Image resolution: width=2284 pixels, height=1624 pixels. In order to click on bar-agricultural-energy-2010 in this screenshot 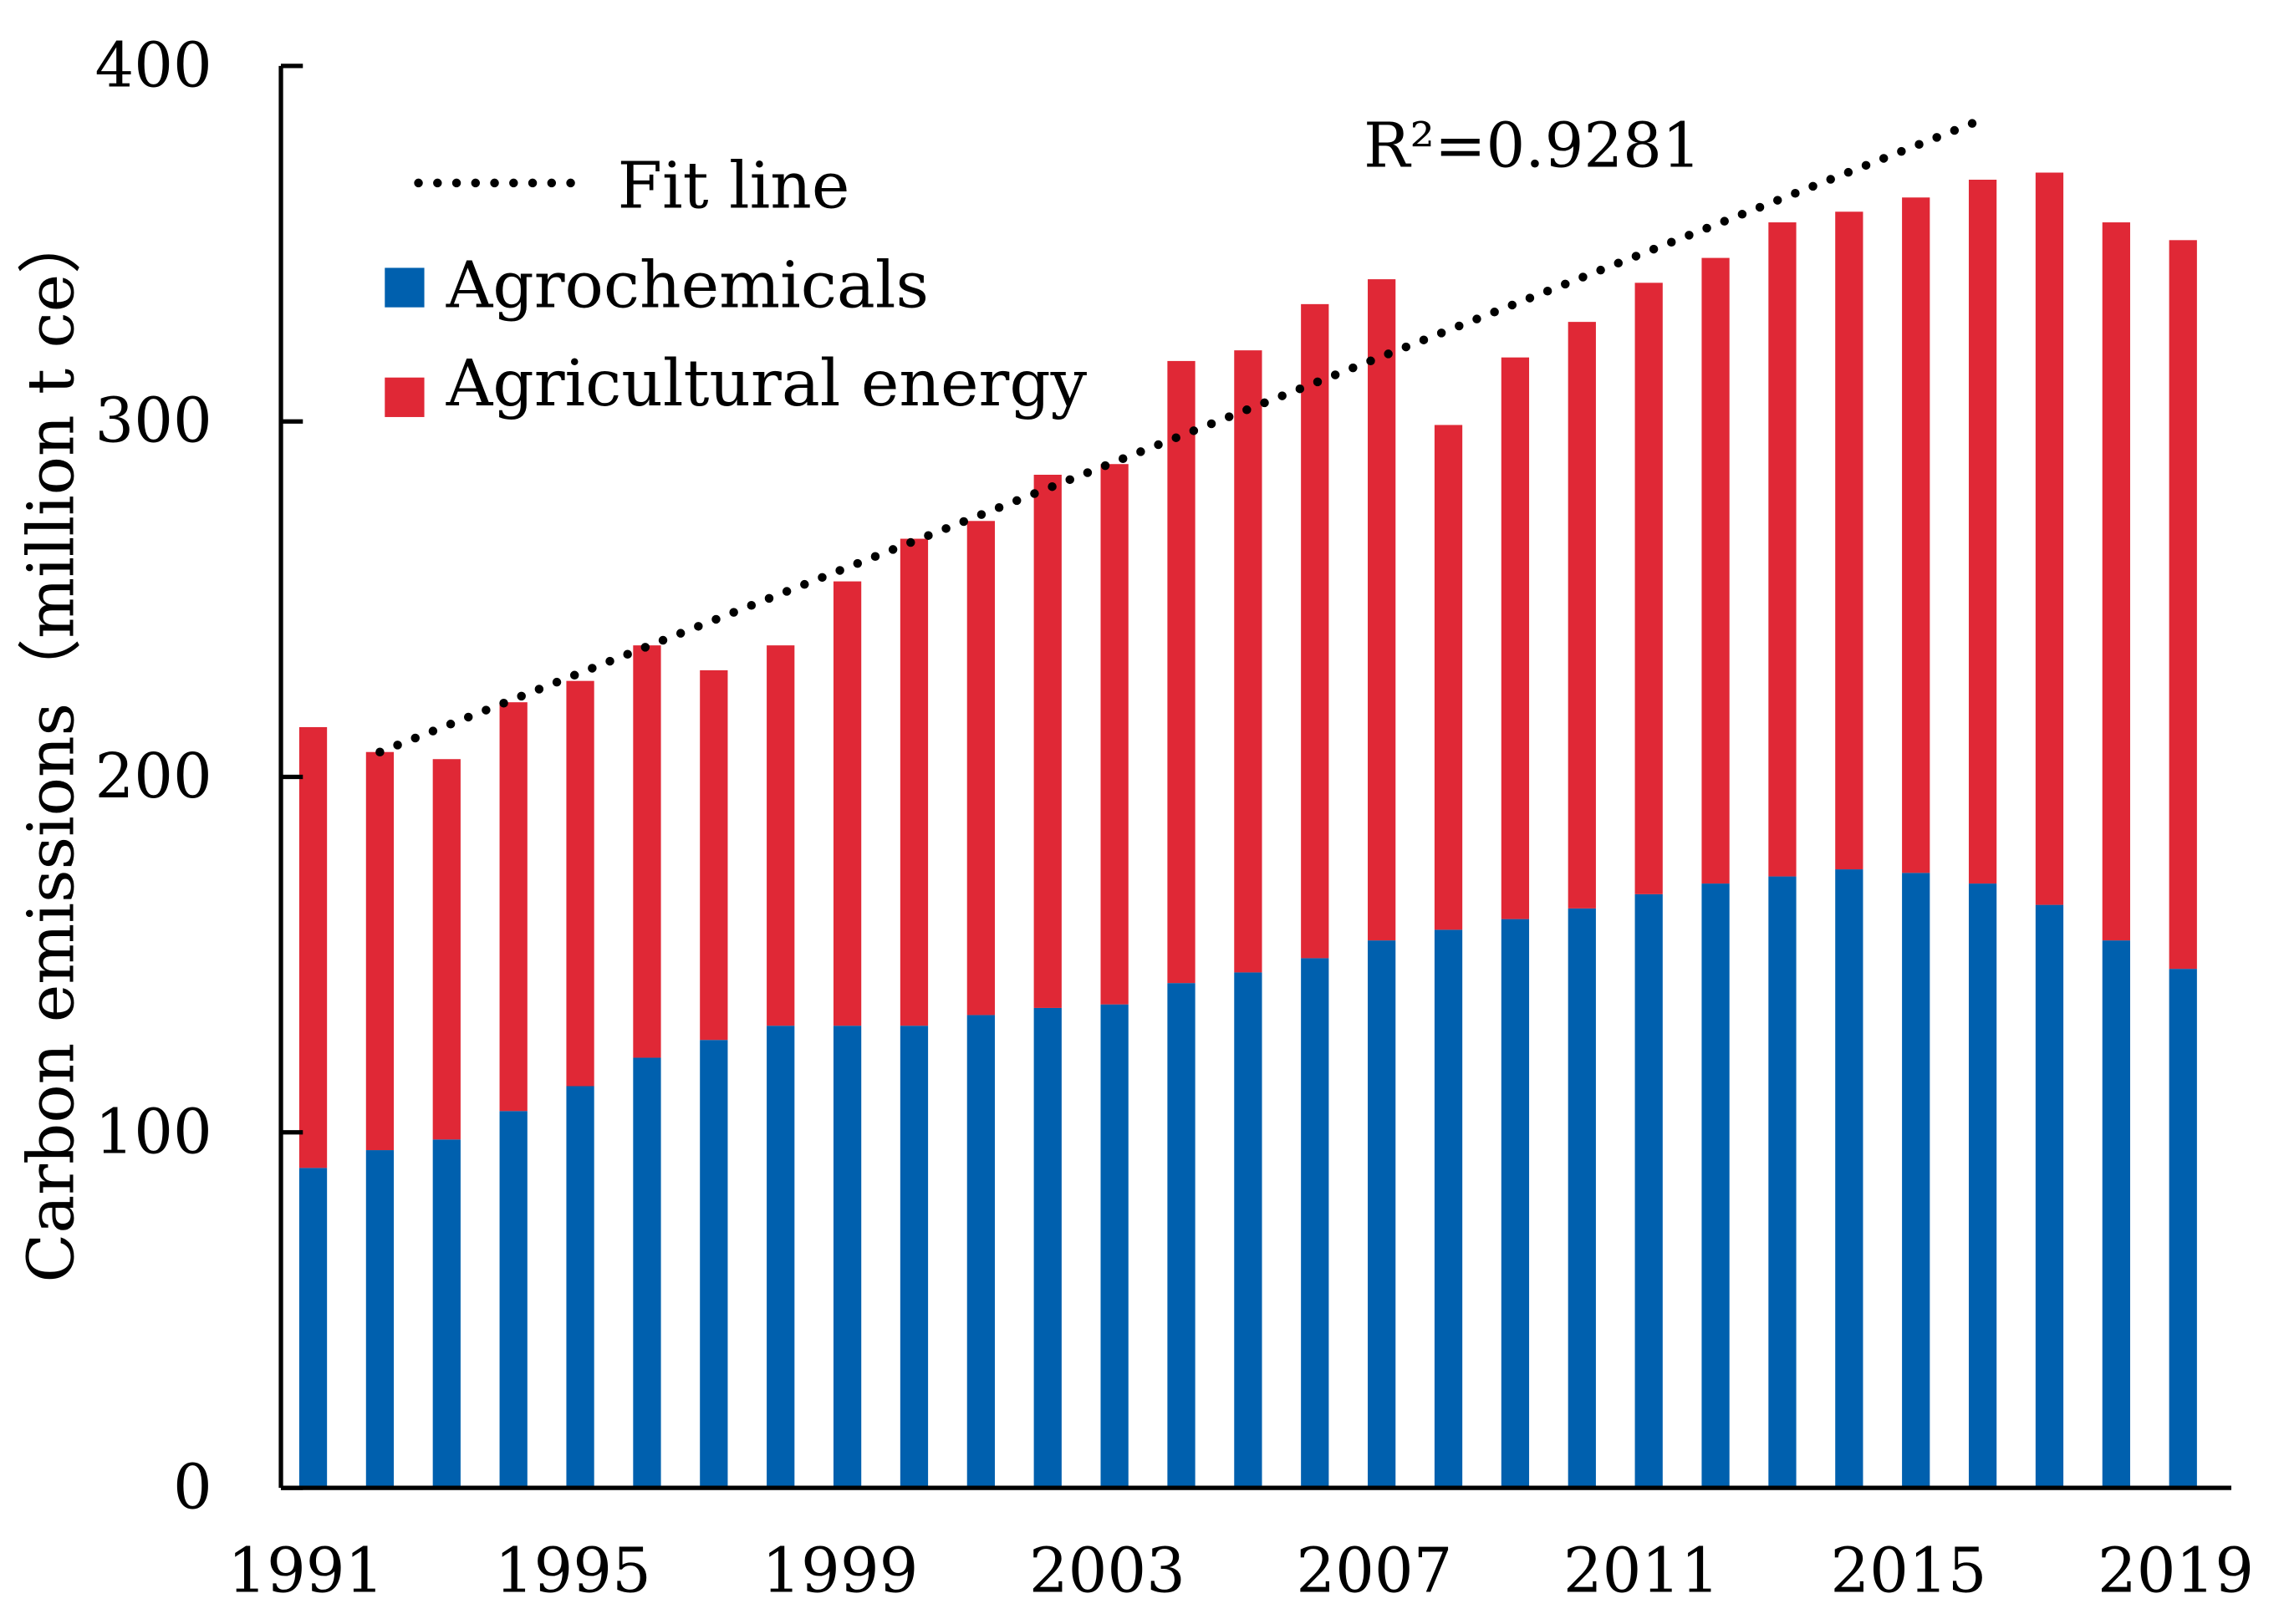, I will do `click(1582, 615)`.